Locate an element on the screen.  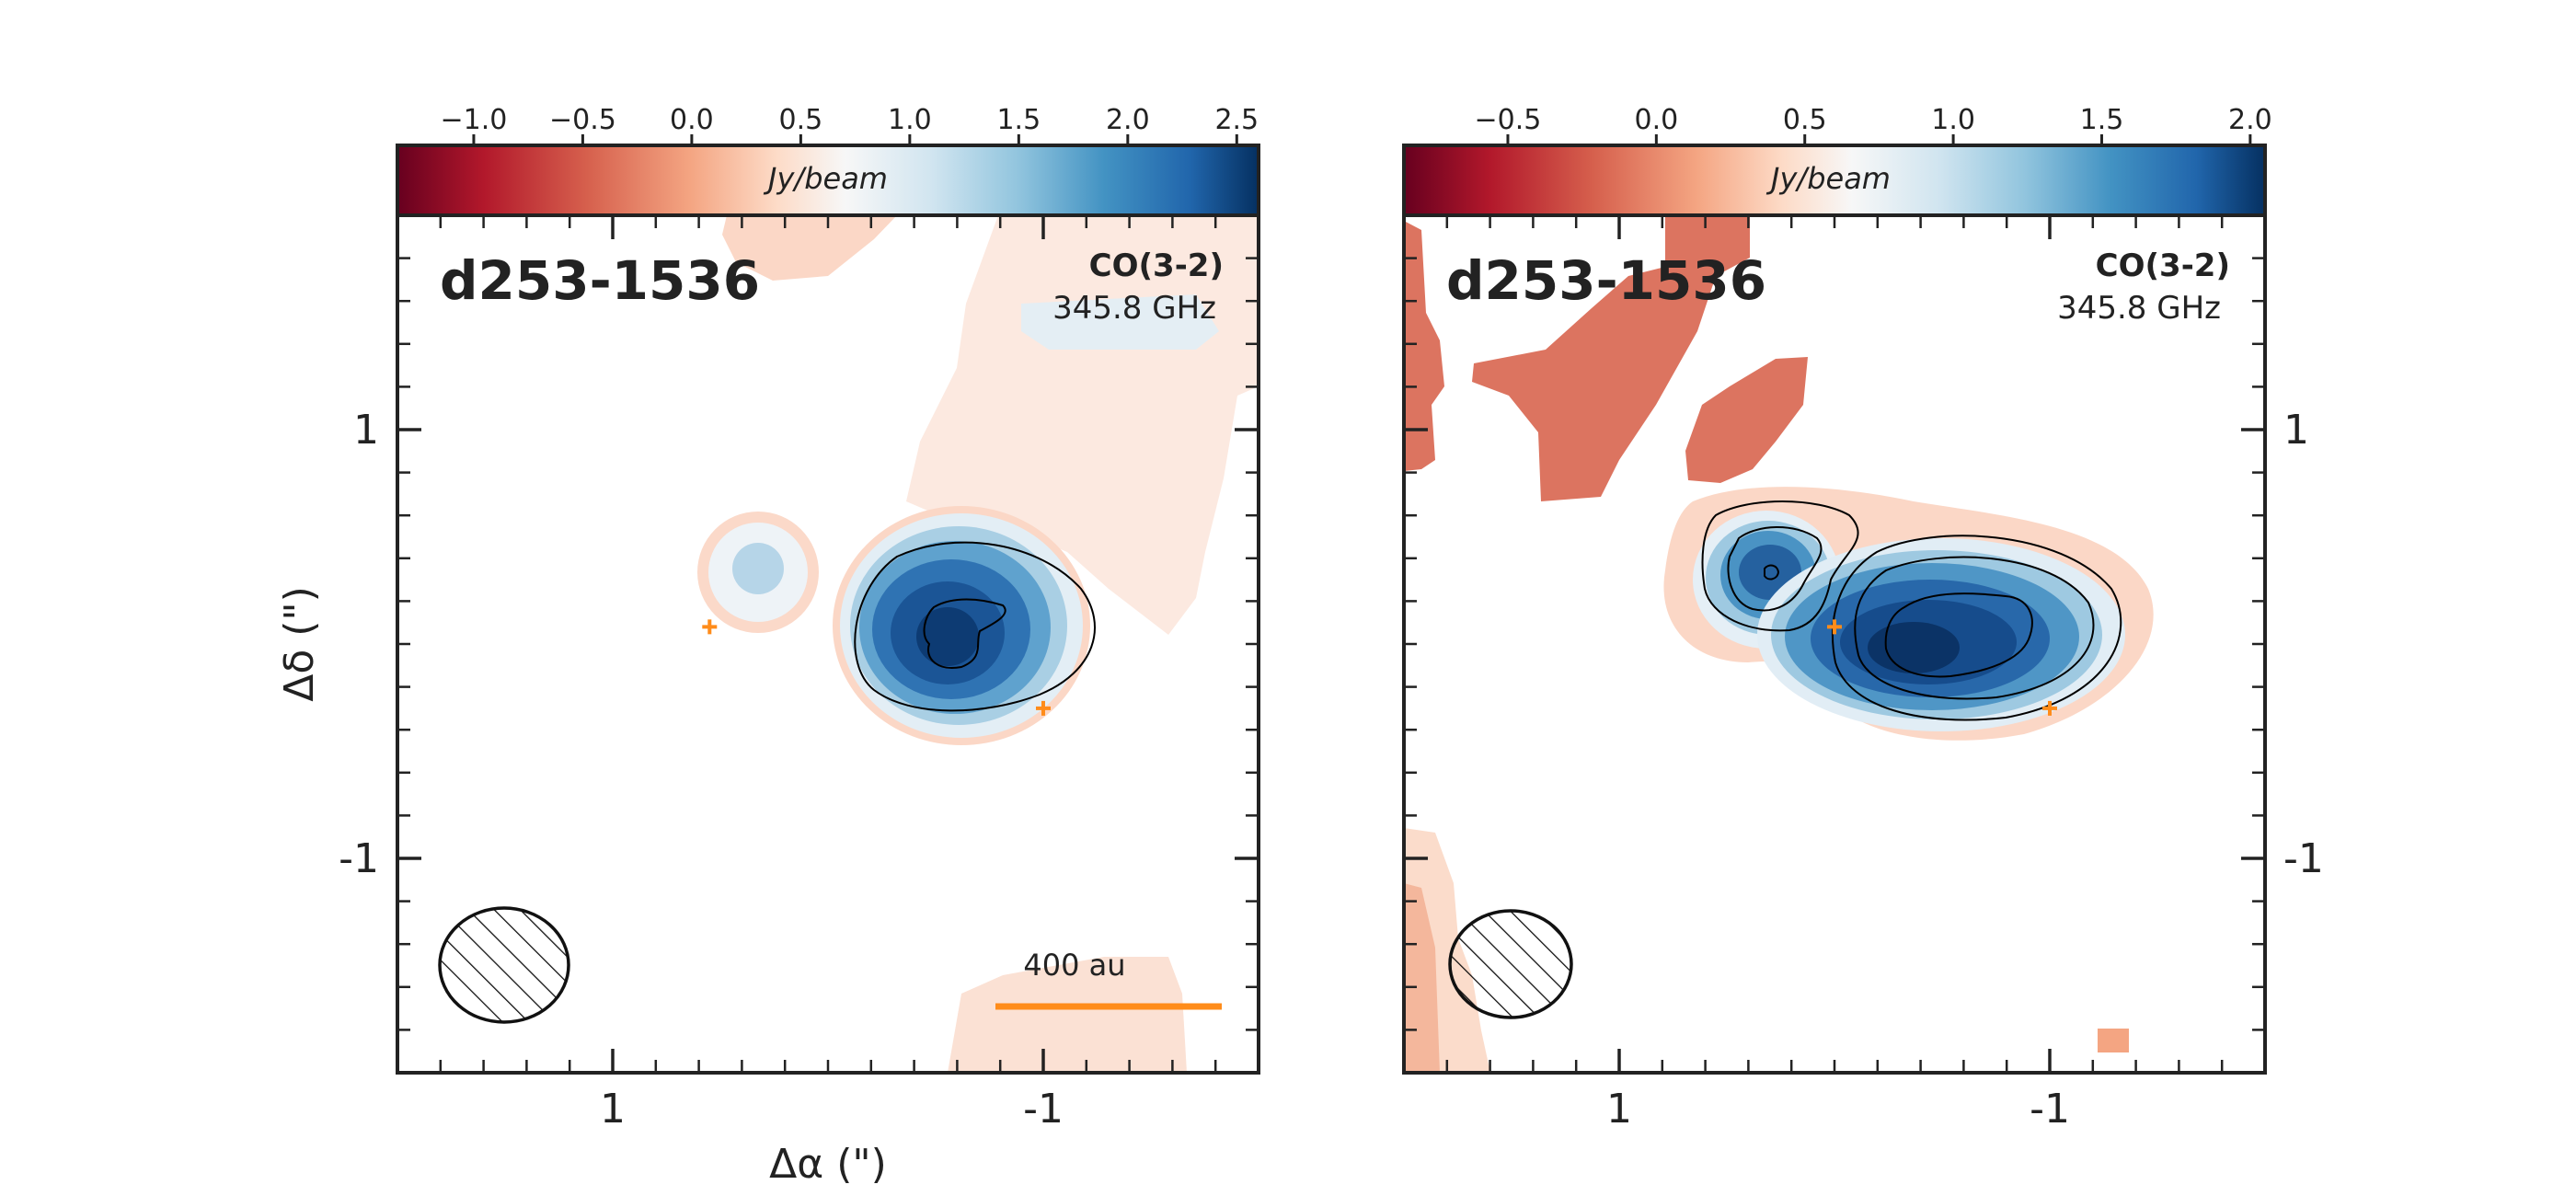
contour-right-mid is located at coordinates (1974, 628).